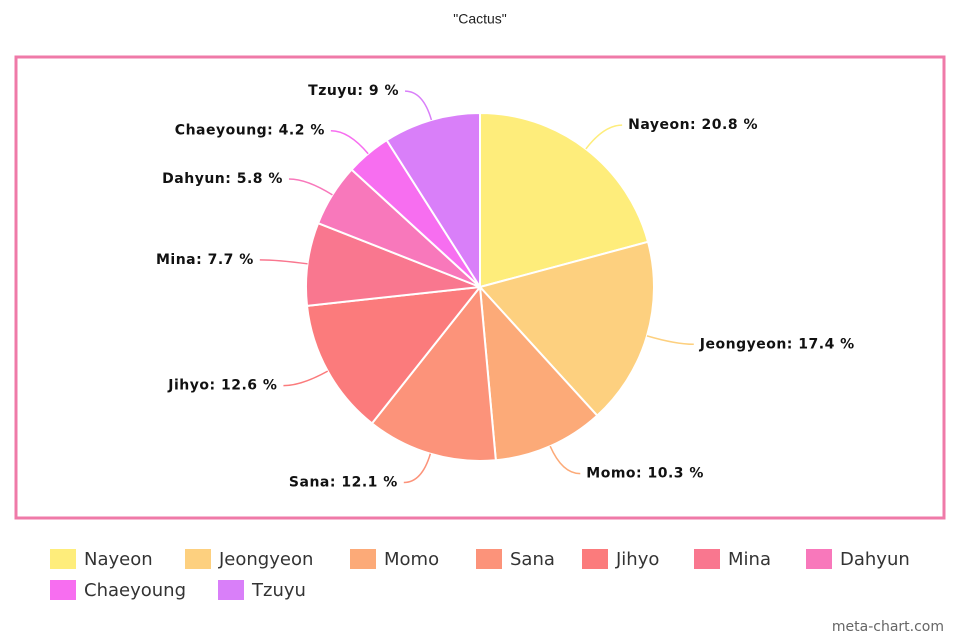 This screenshot has height=644, width=960. What do you see at coordinates (135, 590) in the screenshot?
I see `legend-label: Chaeyoung` at bounding box center [135, 590].